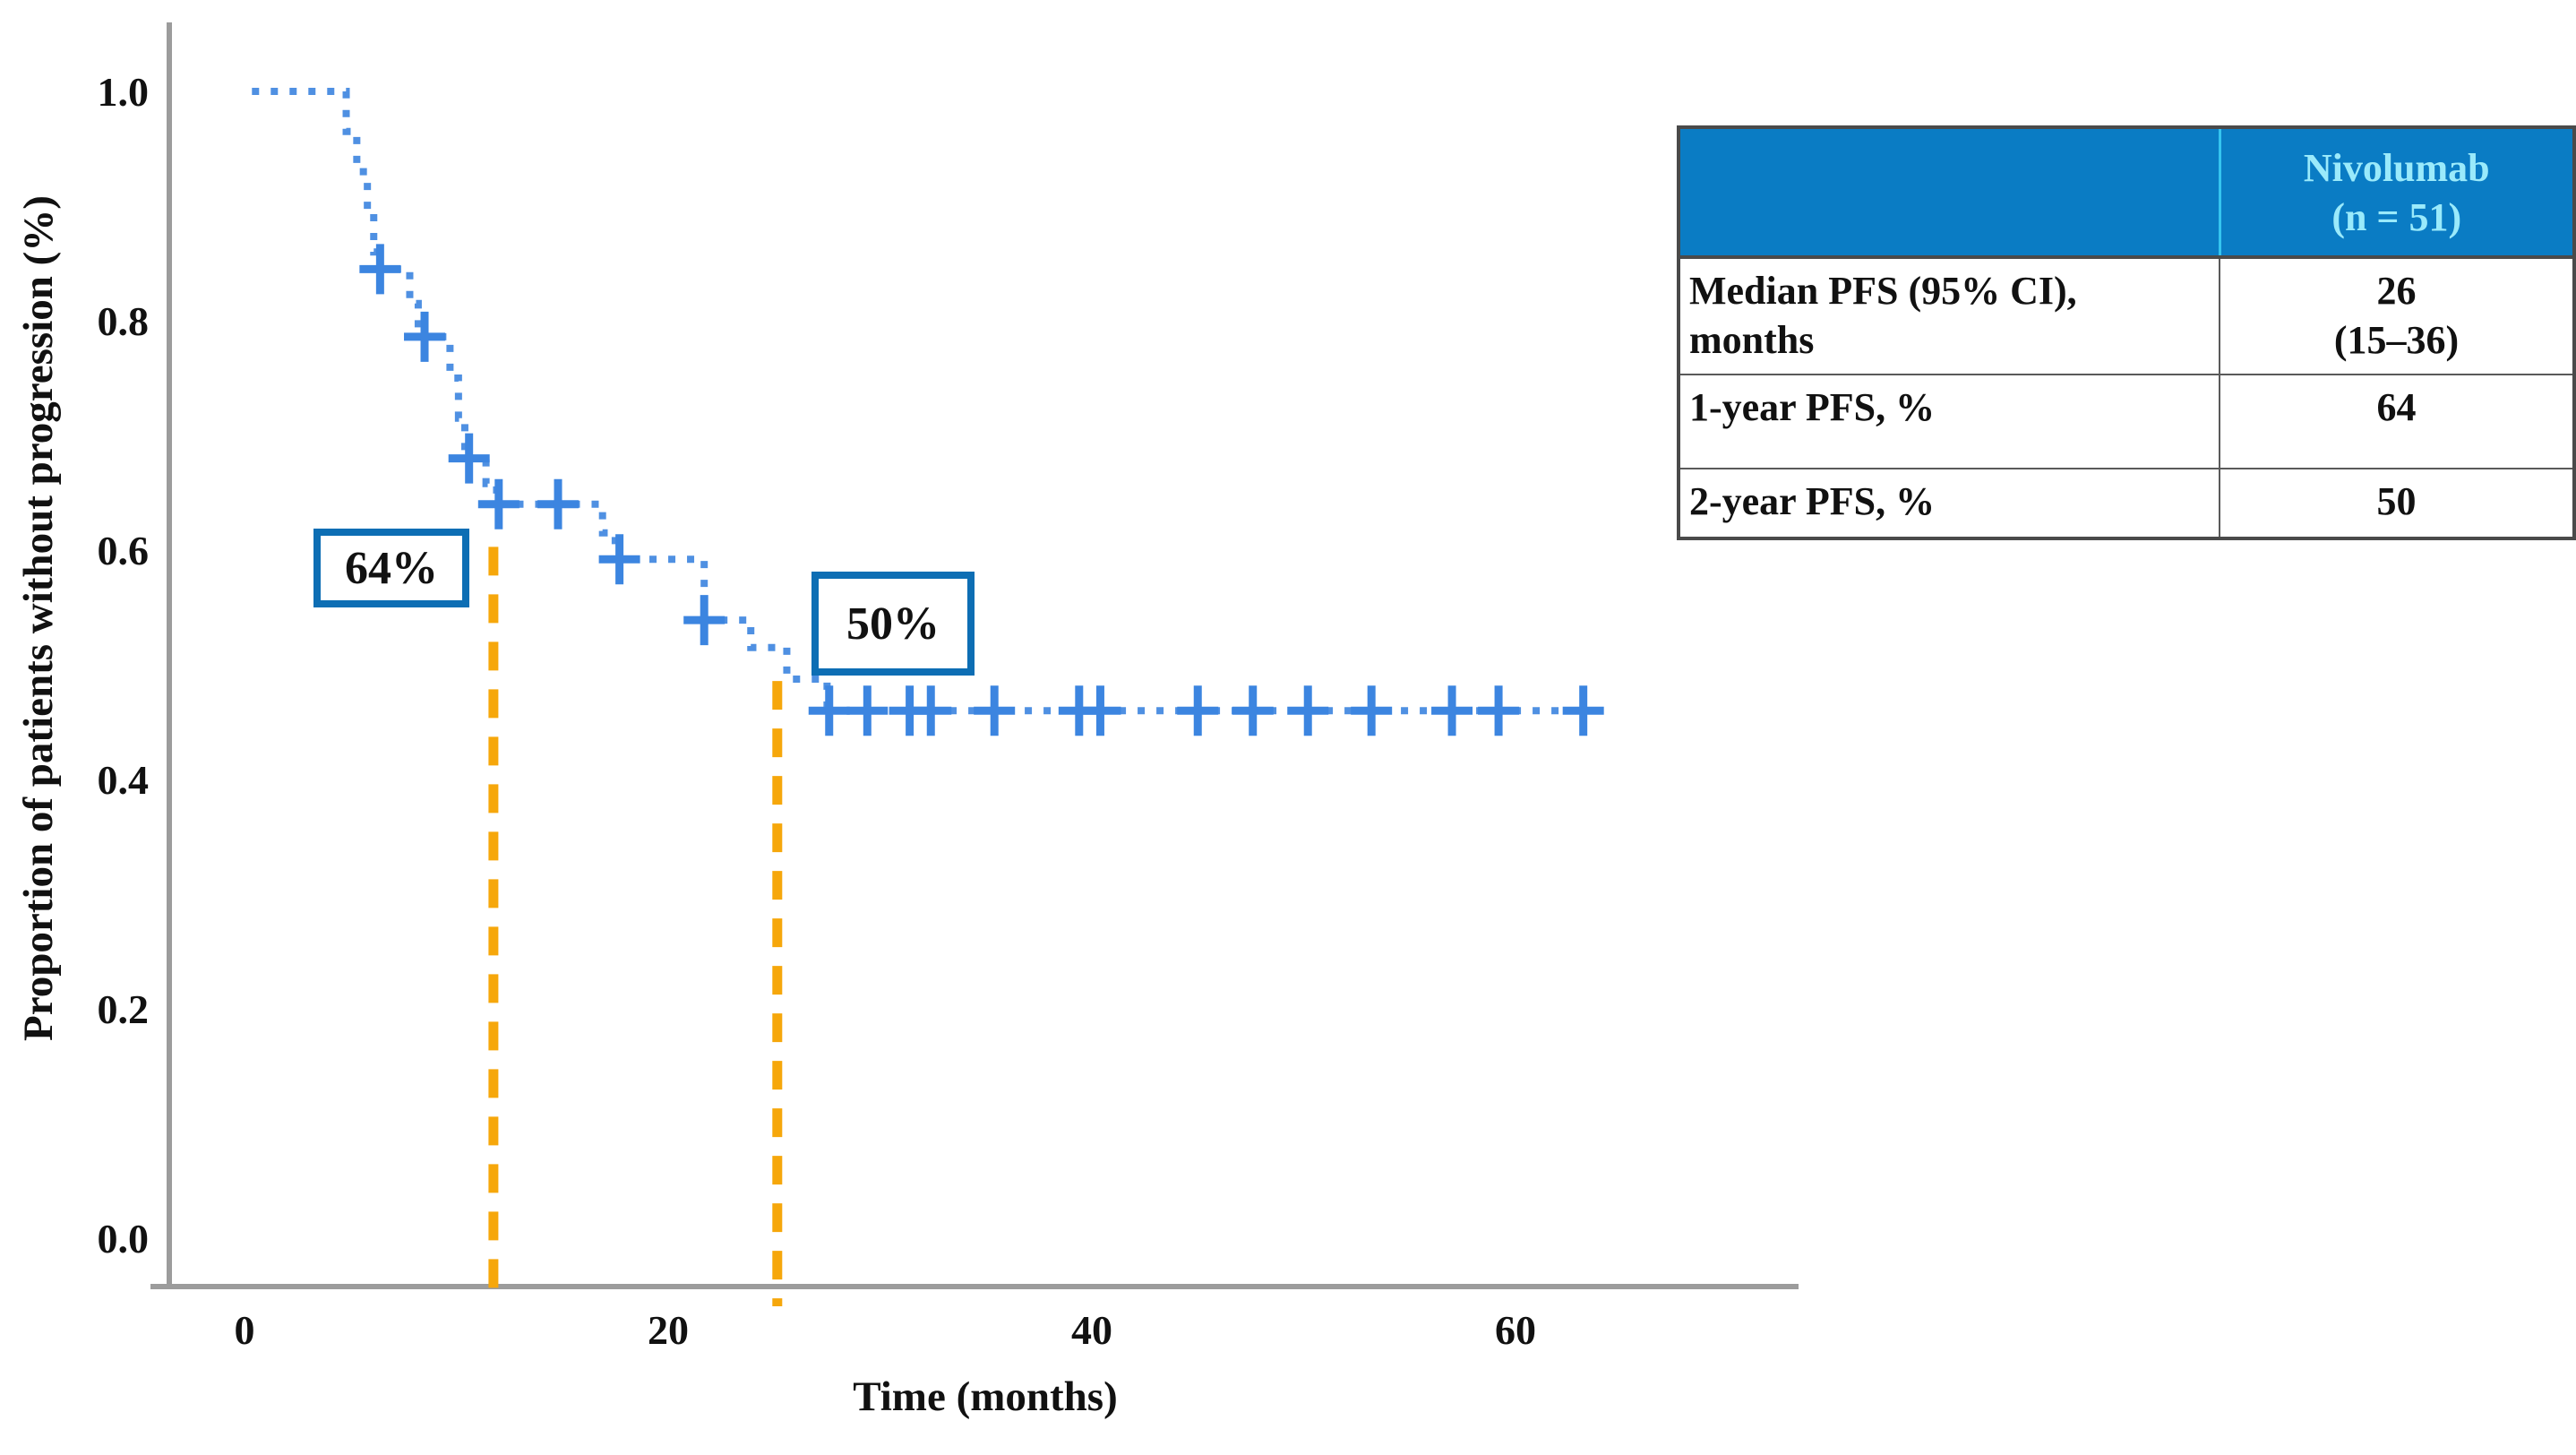  I want to click on x-tick-label: 40, so click(1091, 1330).